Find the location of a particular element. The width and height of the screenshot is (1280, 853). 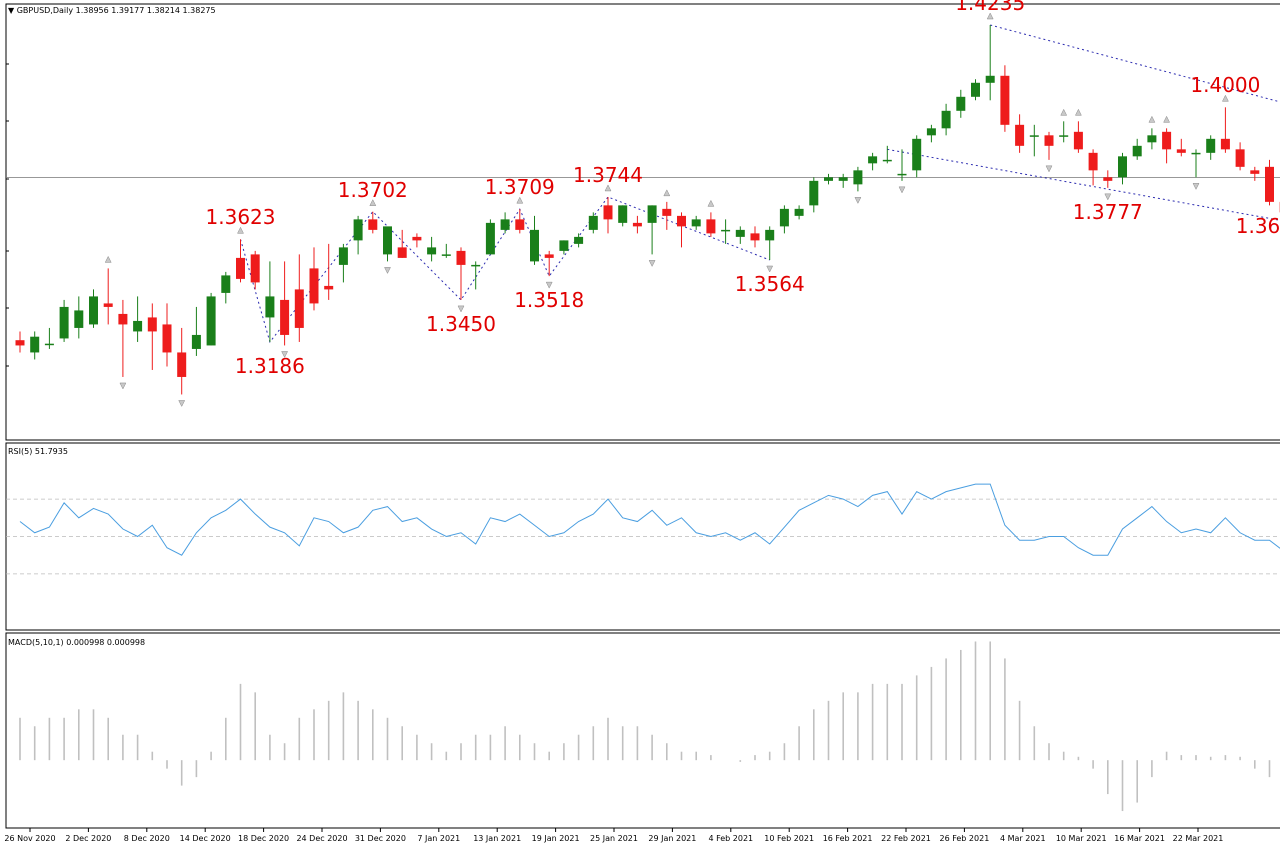

date-label: 8 Dec 2020 is located at coordinates (146, 838).